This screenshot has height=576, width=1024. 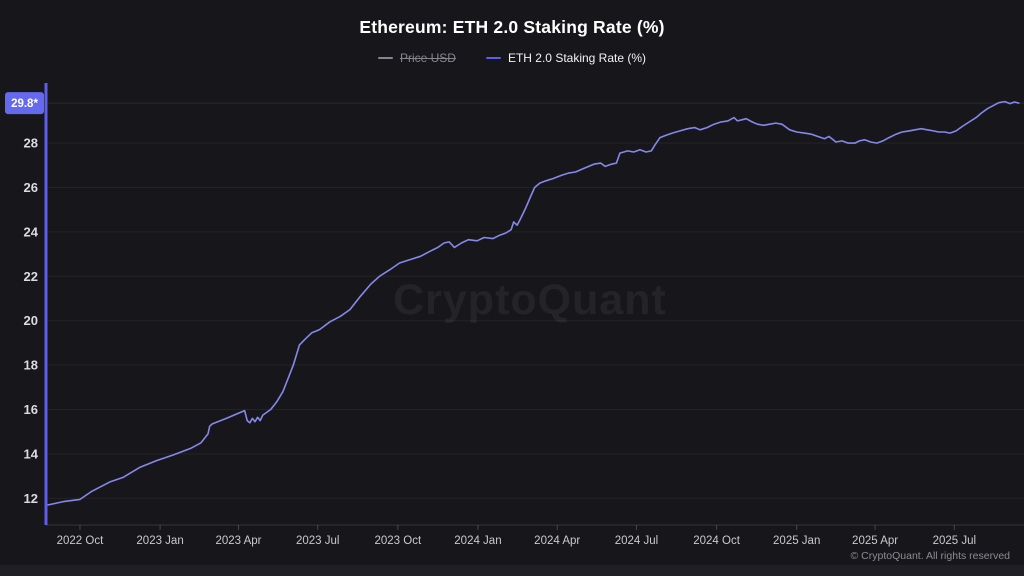 What do you see at coordinates (557, 541) in the screenshot?
I see `x-tick-label: 2024 Apr` at bounding box center [557, 541].